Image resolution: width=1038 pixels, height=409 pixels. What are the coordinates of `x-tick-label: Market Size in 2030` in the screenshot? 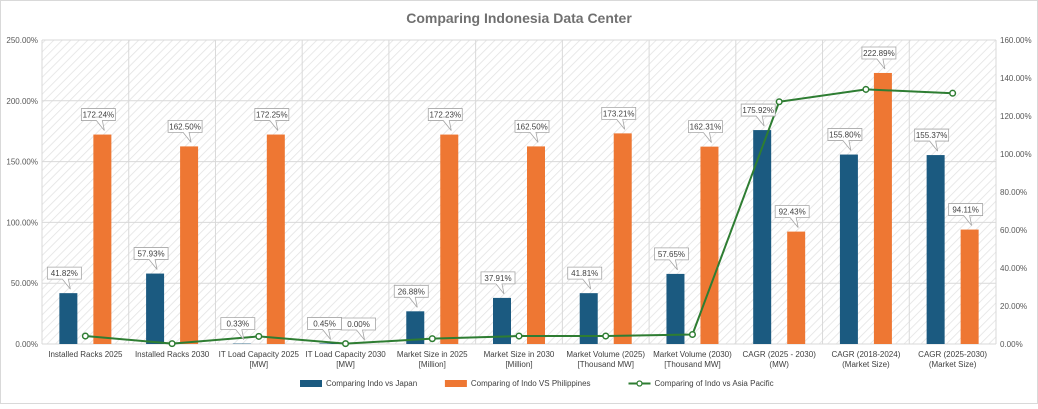 It's located at (519, 354).